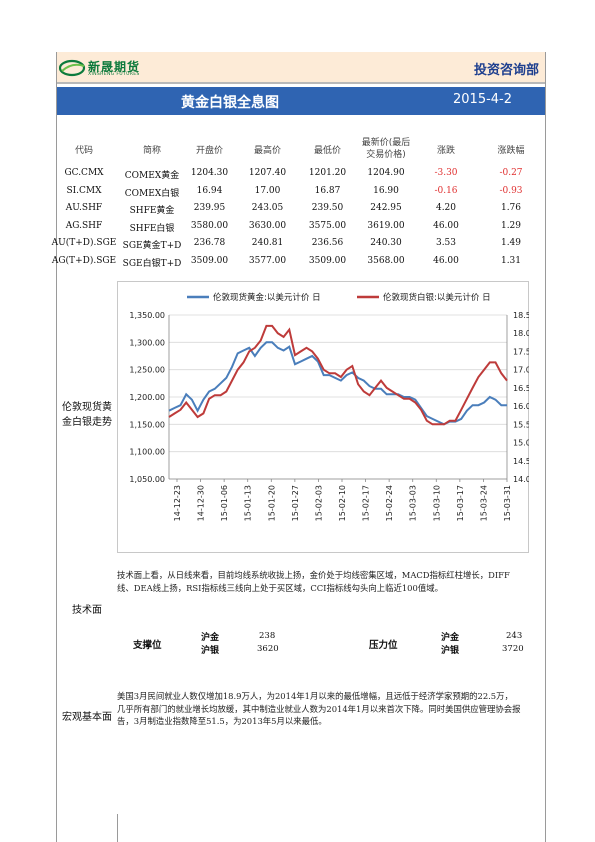 Image resolution: width=595 pixels, height=842 pixels. Describe the element at coordinates (267, 260) in the screenshot. I see `cell-high: 3577.00` at that location.